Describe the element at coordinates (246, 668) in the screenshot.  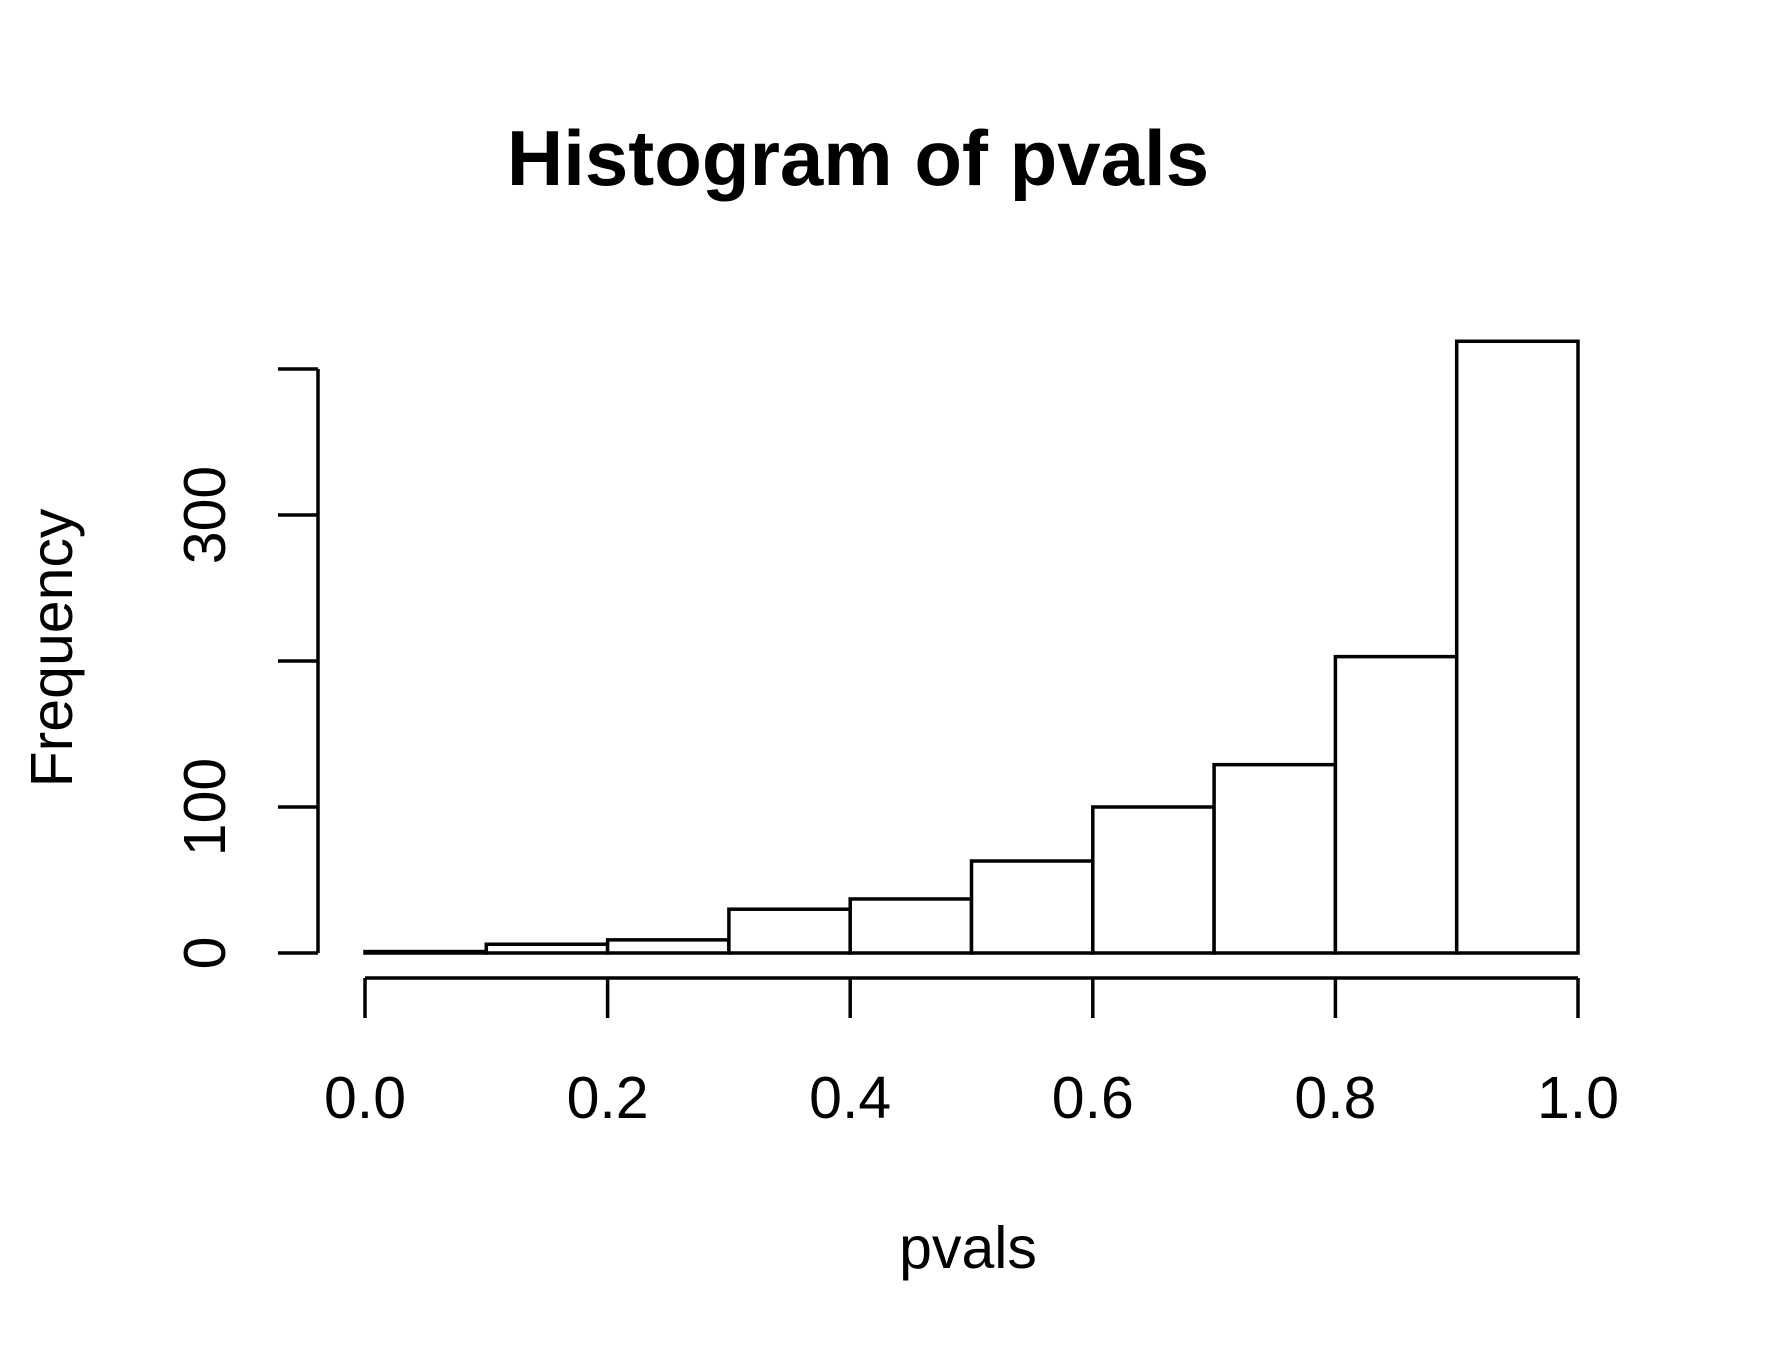
I see `y-axis: 0 100 300` at that location.